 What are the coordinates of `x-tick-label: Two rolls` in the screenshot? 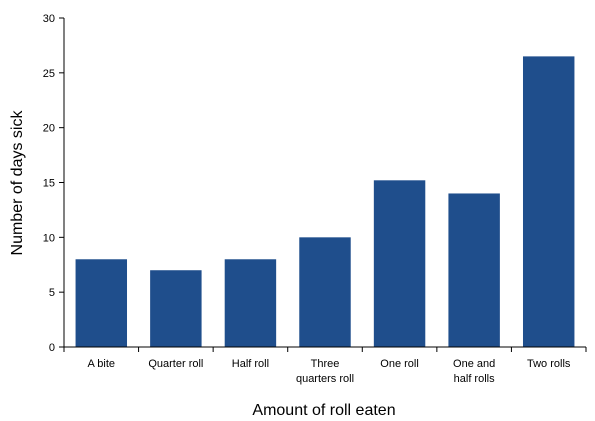 It's located at (549, 364).